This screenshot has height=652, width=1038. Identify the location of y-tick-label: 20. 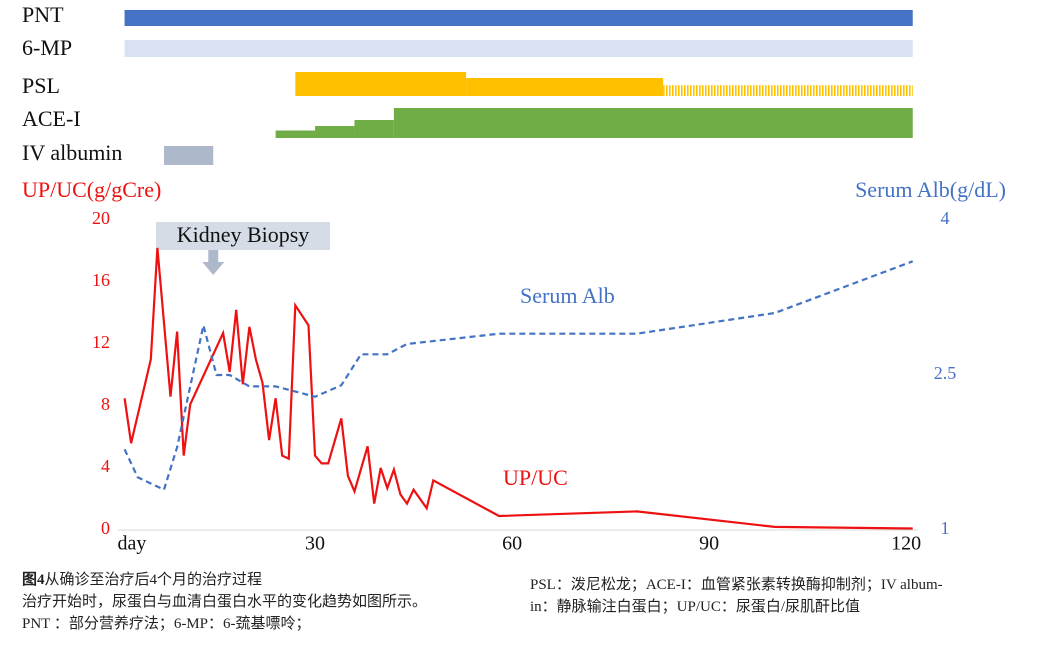
(101, 218).